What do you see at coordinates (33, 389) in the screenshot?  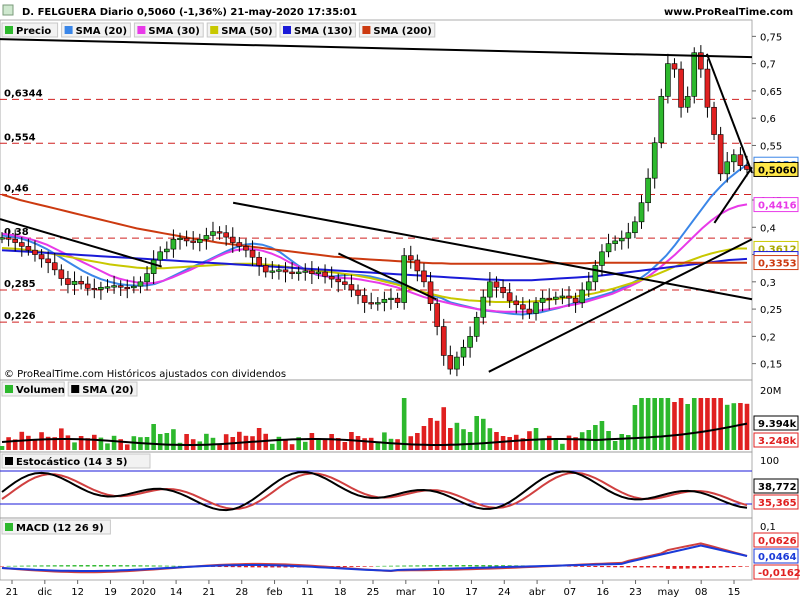 I see `legend-item: Volumen` at bounding box center [33, 389].